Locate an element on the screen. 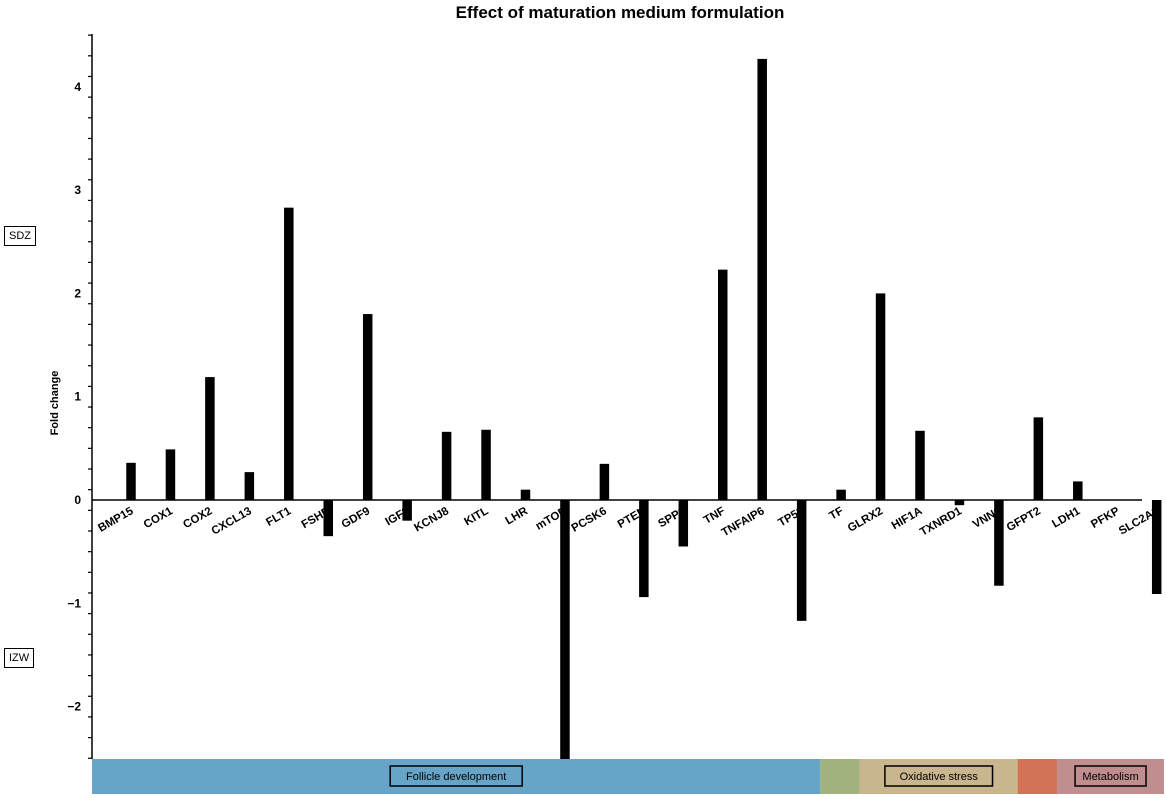  y-tick-label: −2 is located at coordinates (74, 707).